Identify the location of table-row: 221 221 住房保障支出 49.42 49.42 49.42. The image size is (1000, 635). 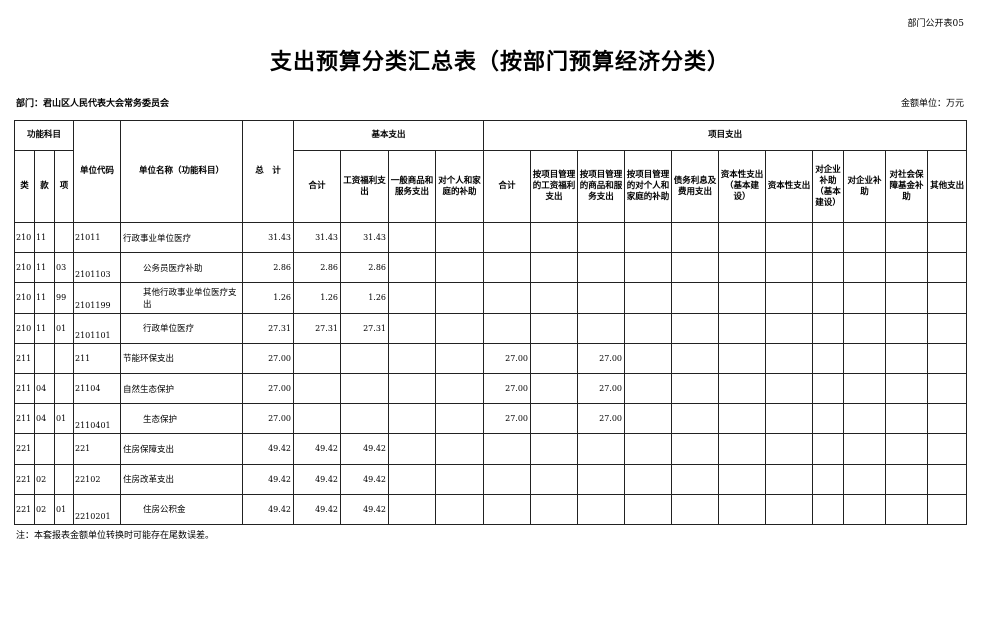
(491, 449).